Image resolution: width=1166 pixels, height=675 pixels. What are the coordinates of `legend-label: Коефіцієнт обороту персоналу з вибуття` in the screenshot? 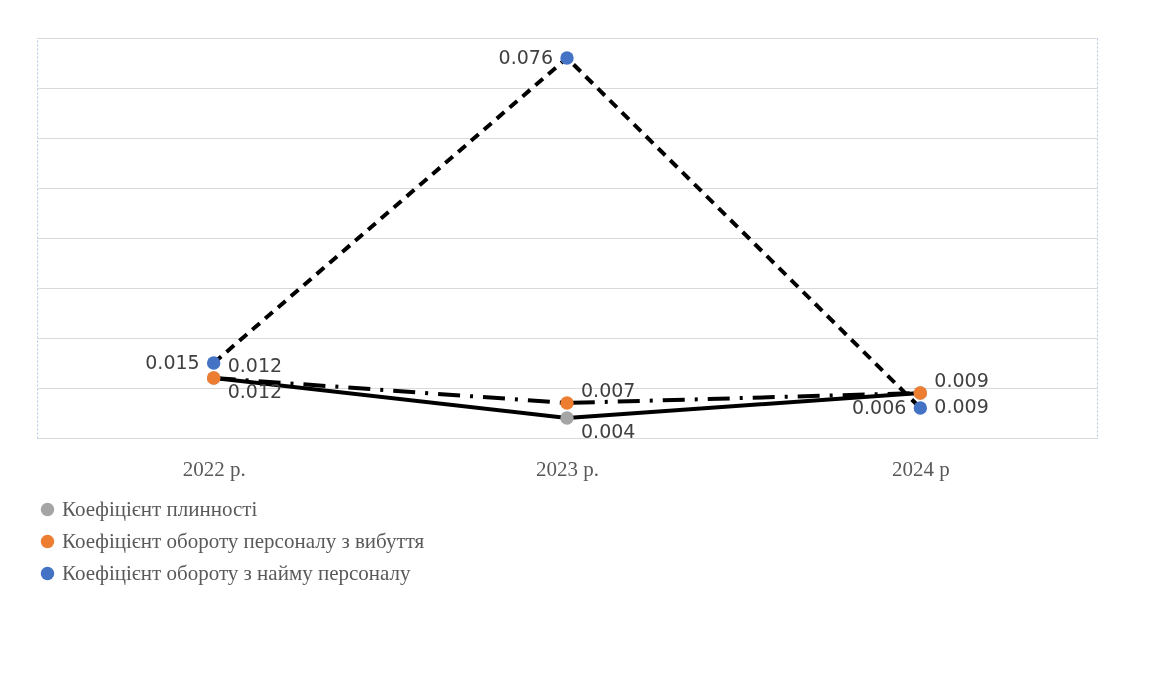 It's located at (243, 540).